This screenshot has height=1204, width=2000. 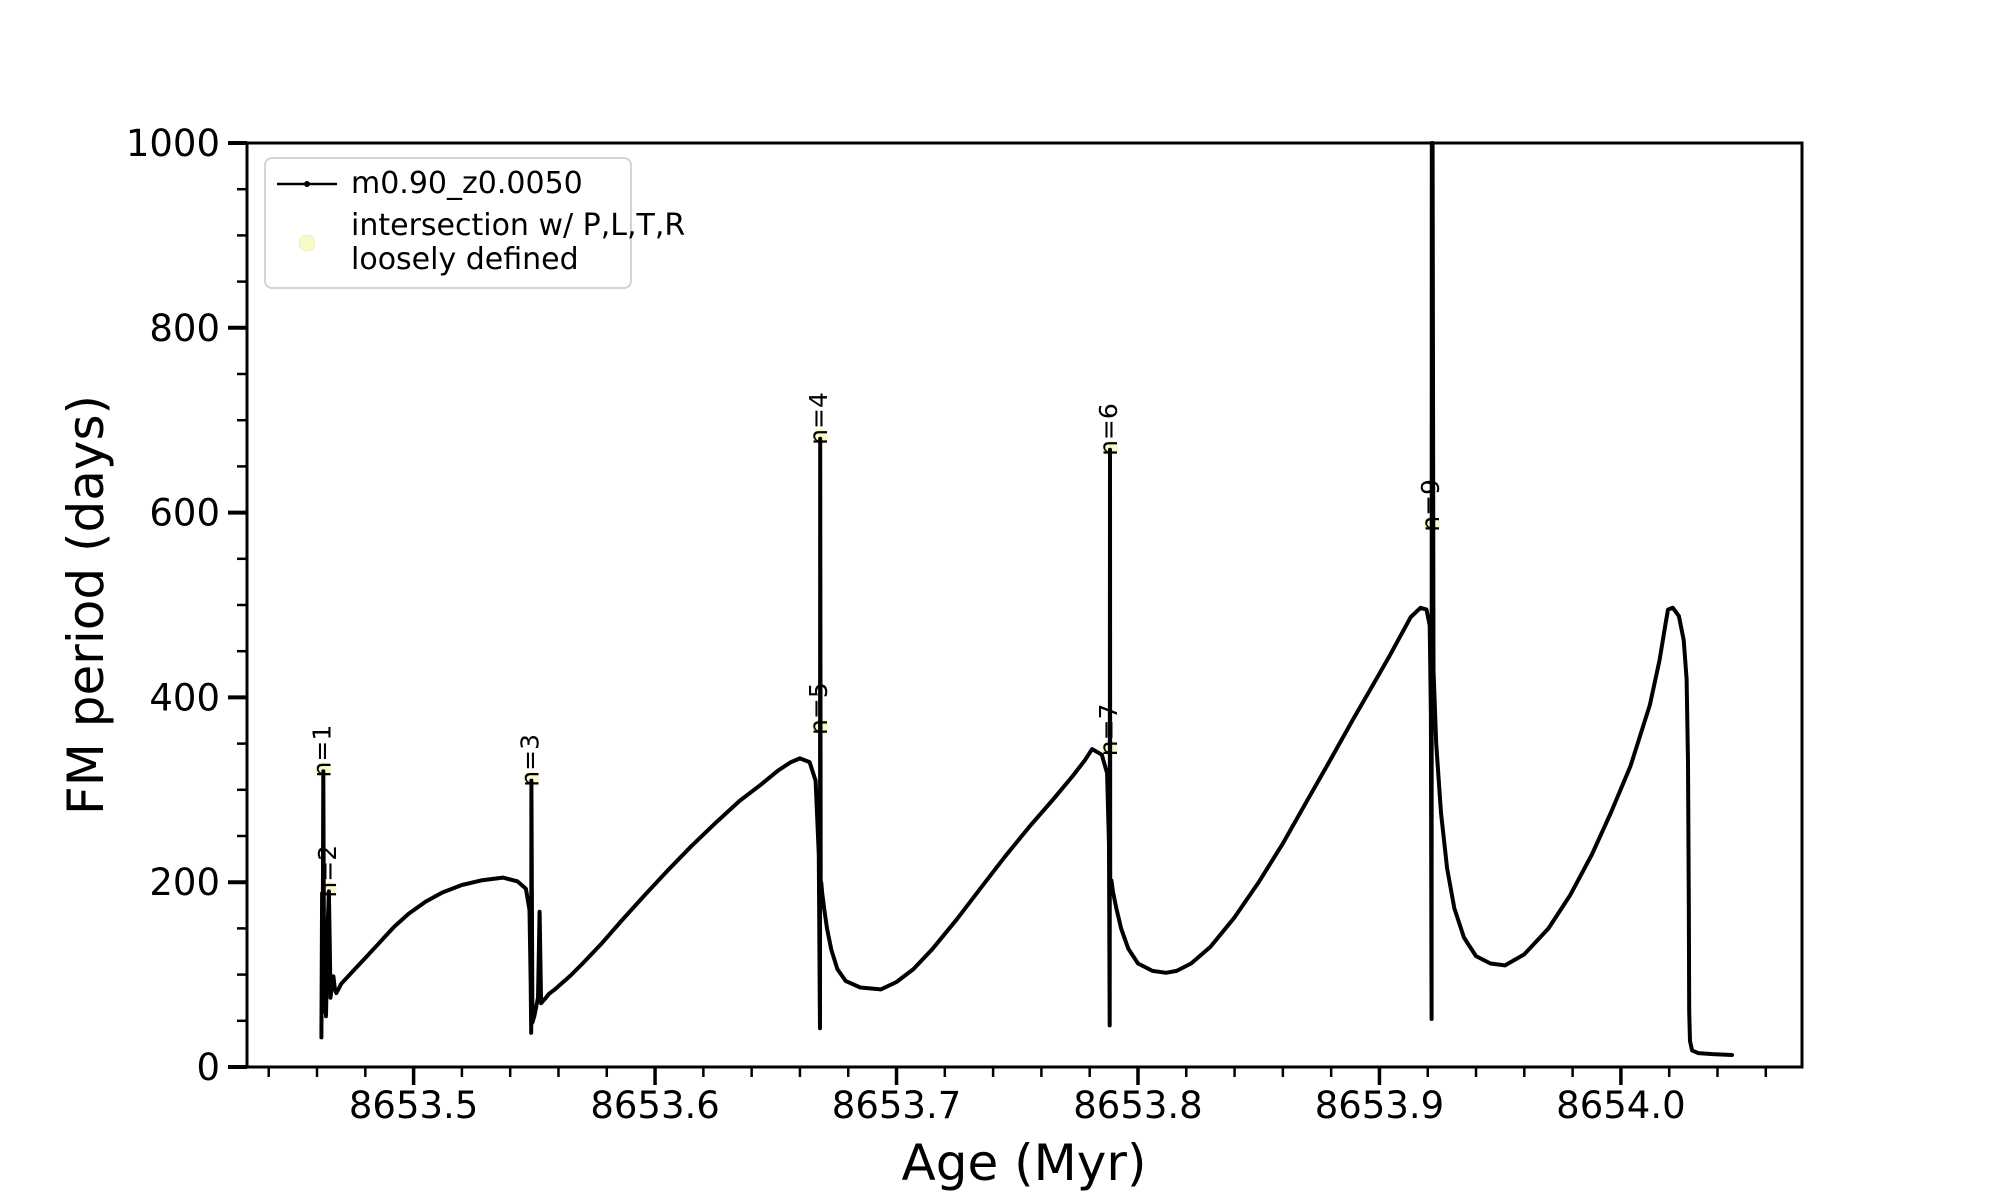 I want to click on x-tick-label: 8653.6, so click(x=654, y=1105).